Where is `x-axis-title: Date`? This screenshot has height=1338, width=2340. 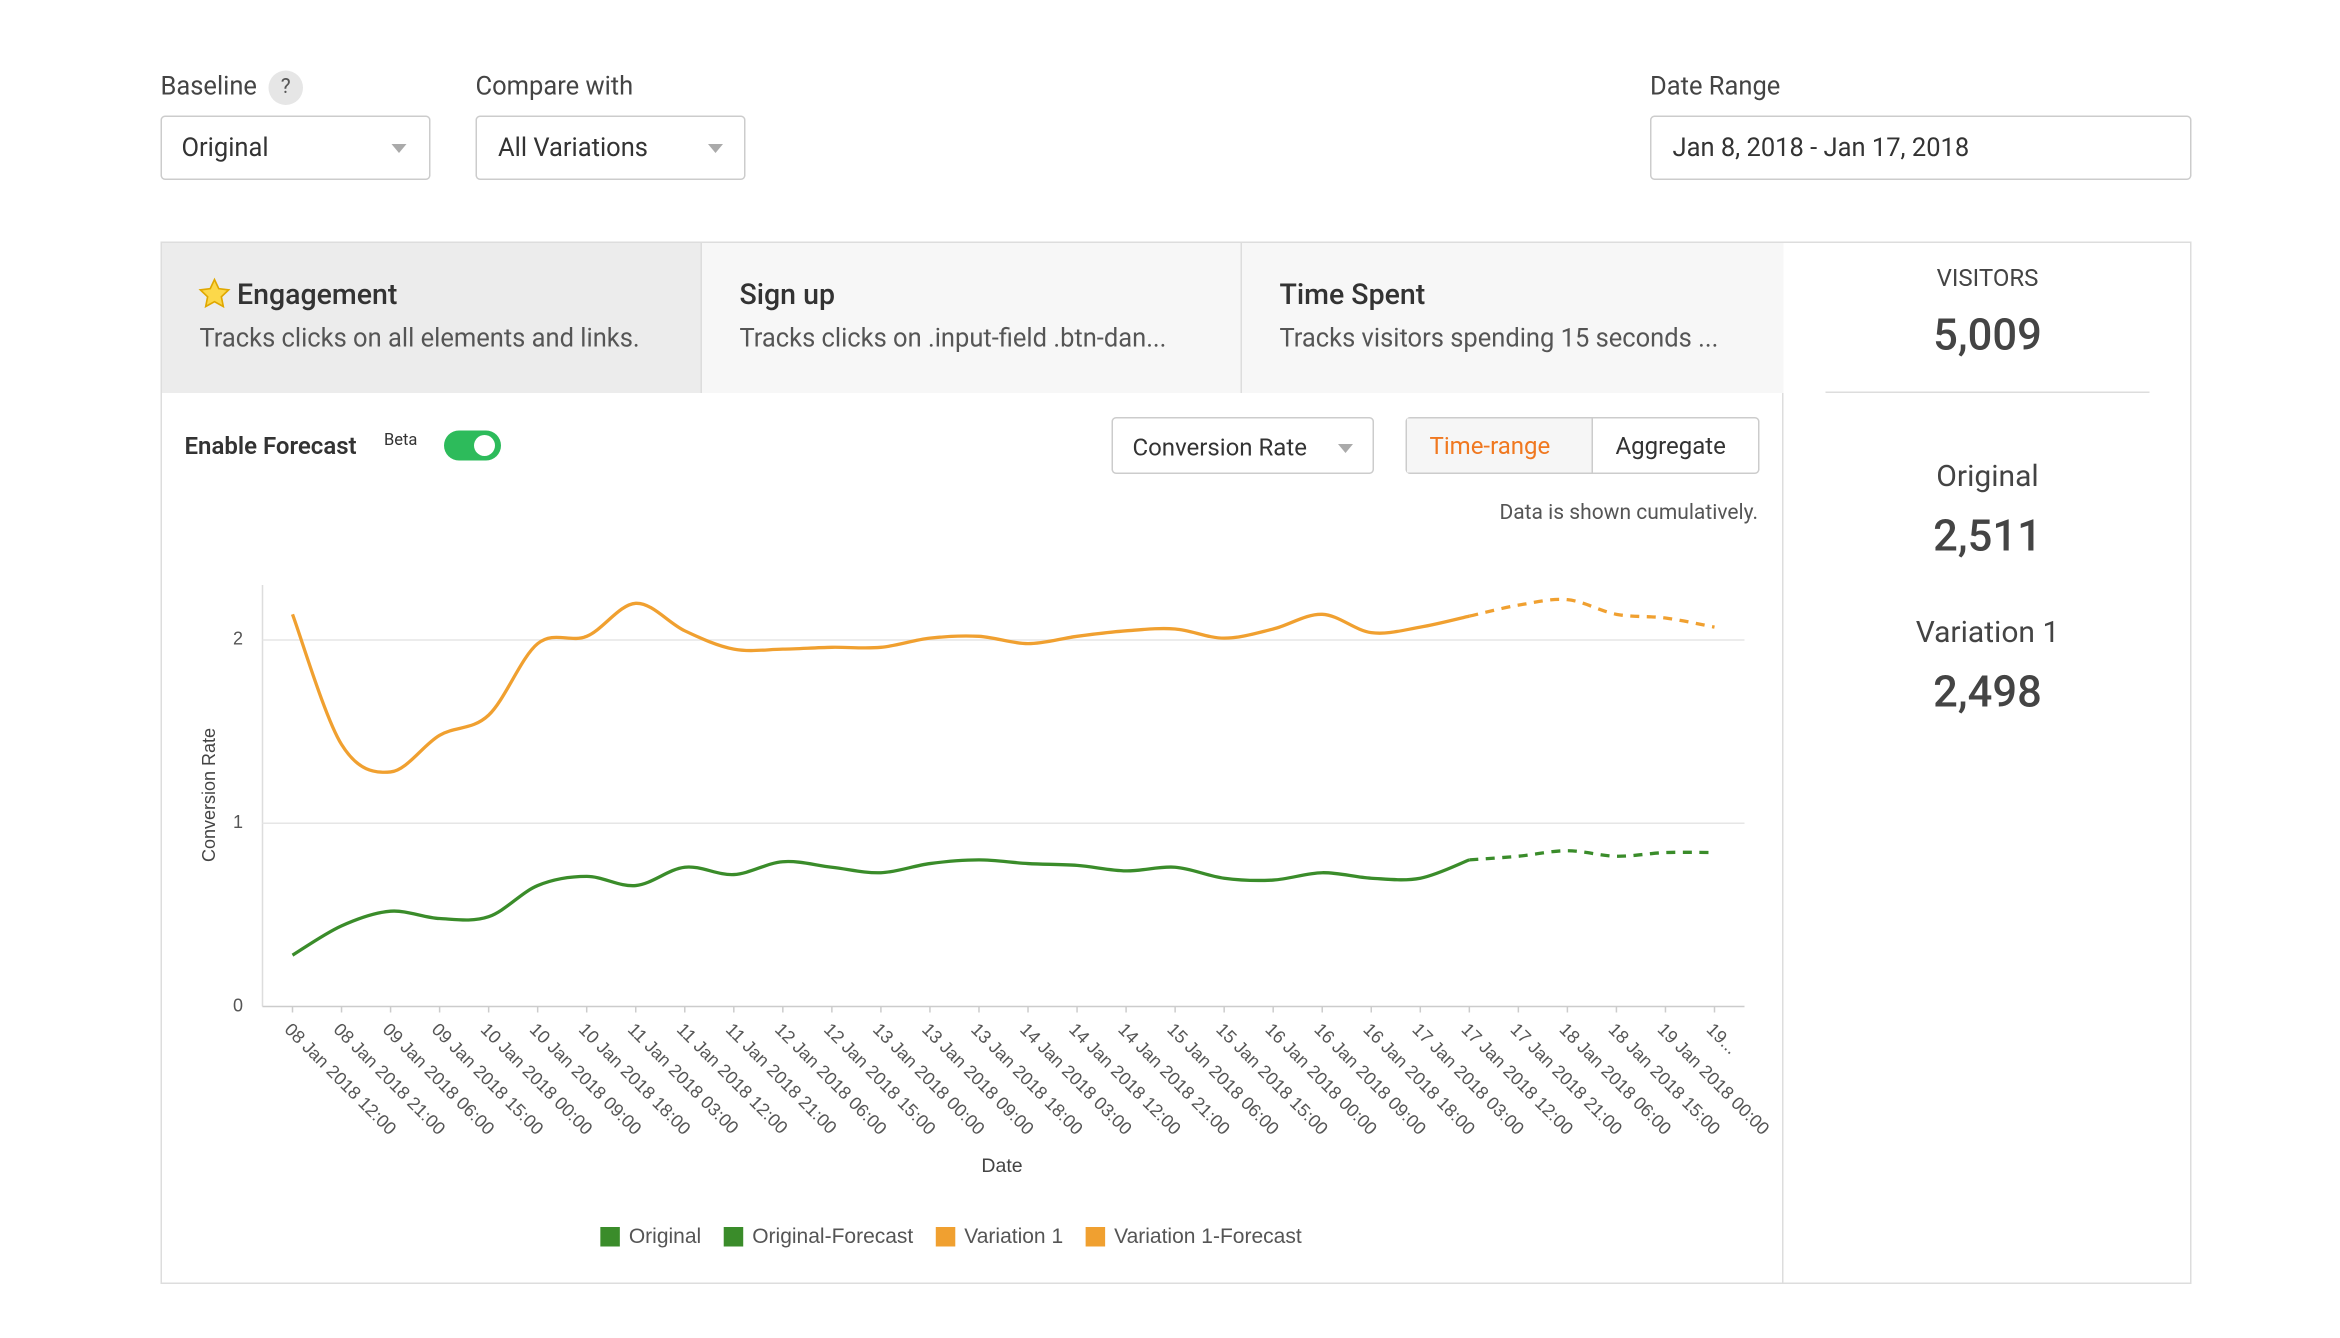 x-axis-title: Date is located at coordinates (1001, 1166).